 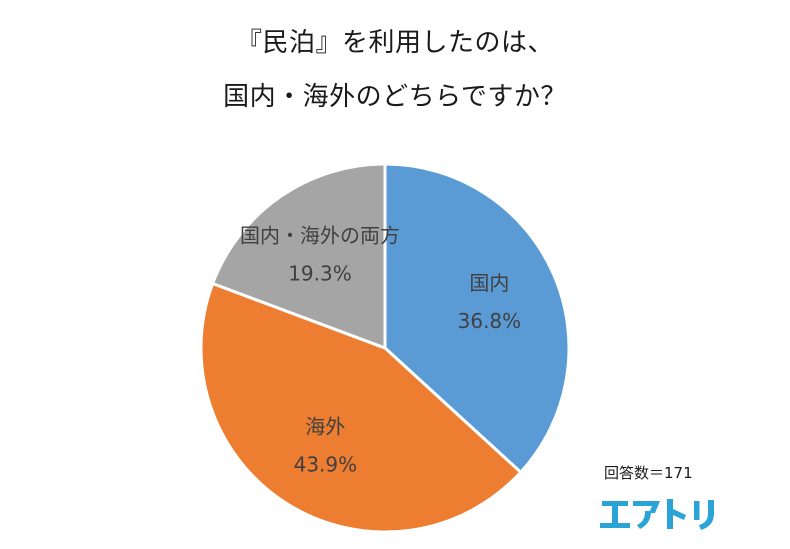 What do you see at coordinates (648, 473) in the screenshot?
I see `respondent-count: 回答数＝171` at bounding box center [648, 473].